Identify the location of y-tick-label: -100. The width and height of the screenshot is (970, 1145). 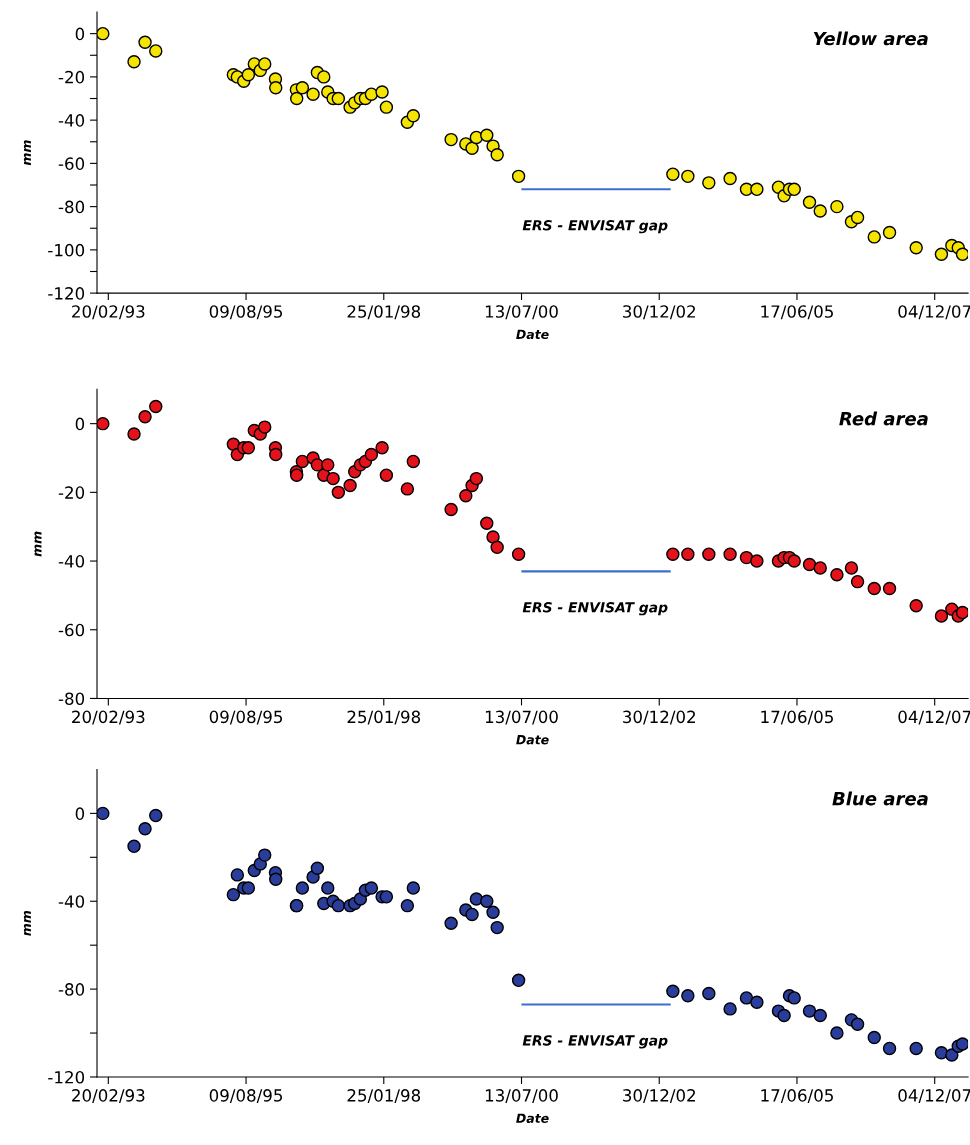
(66, 250).